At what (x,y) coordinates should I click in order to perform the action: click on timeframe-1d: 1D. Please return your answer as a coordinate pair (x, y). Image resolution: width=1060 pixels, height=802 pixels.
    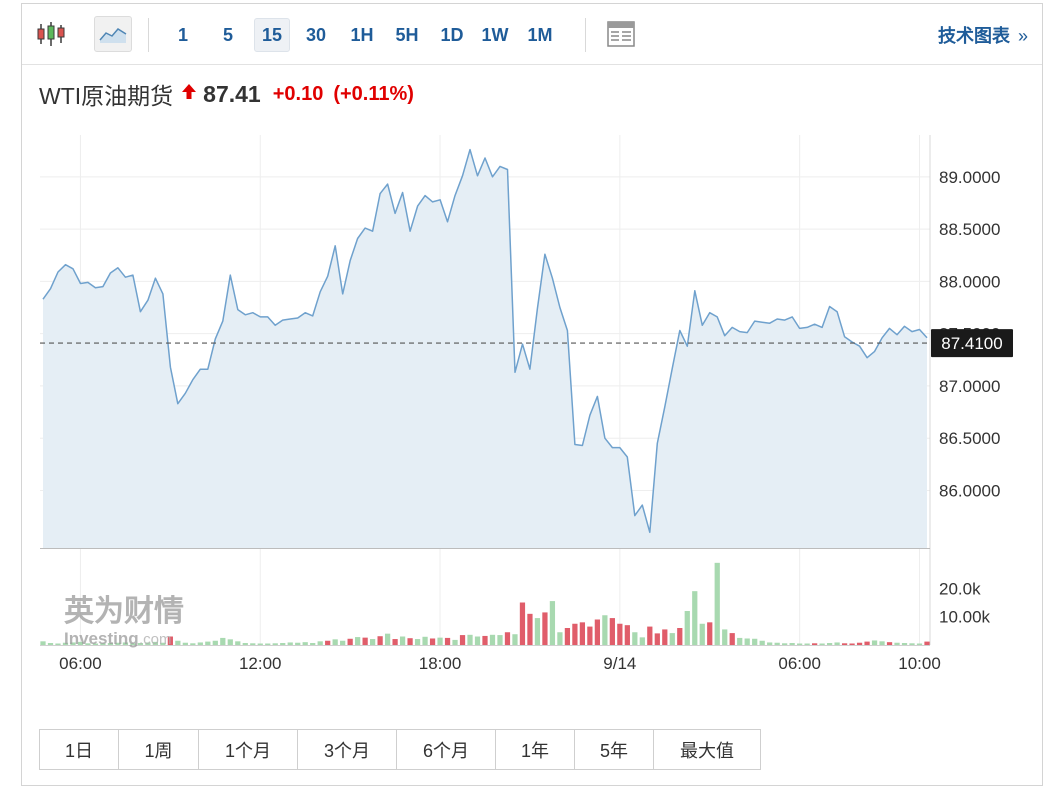
    Looking at the image, I should click on (452, 34).